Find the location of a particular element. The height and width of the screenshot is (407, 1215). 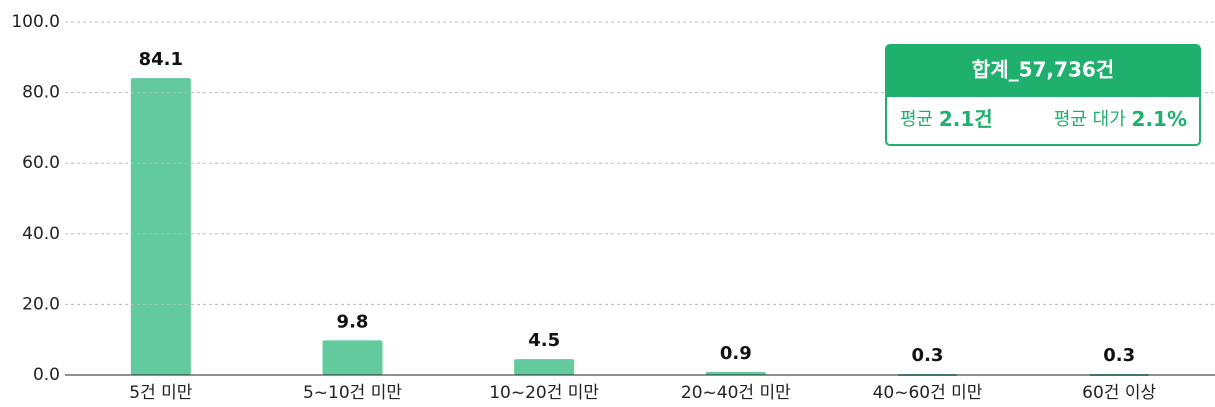

x-tick-label: 20~40건 미만 is located at coordinates (736, 393).